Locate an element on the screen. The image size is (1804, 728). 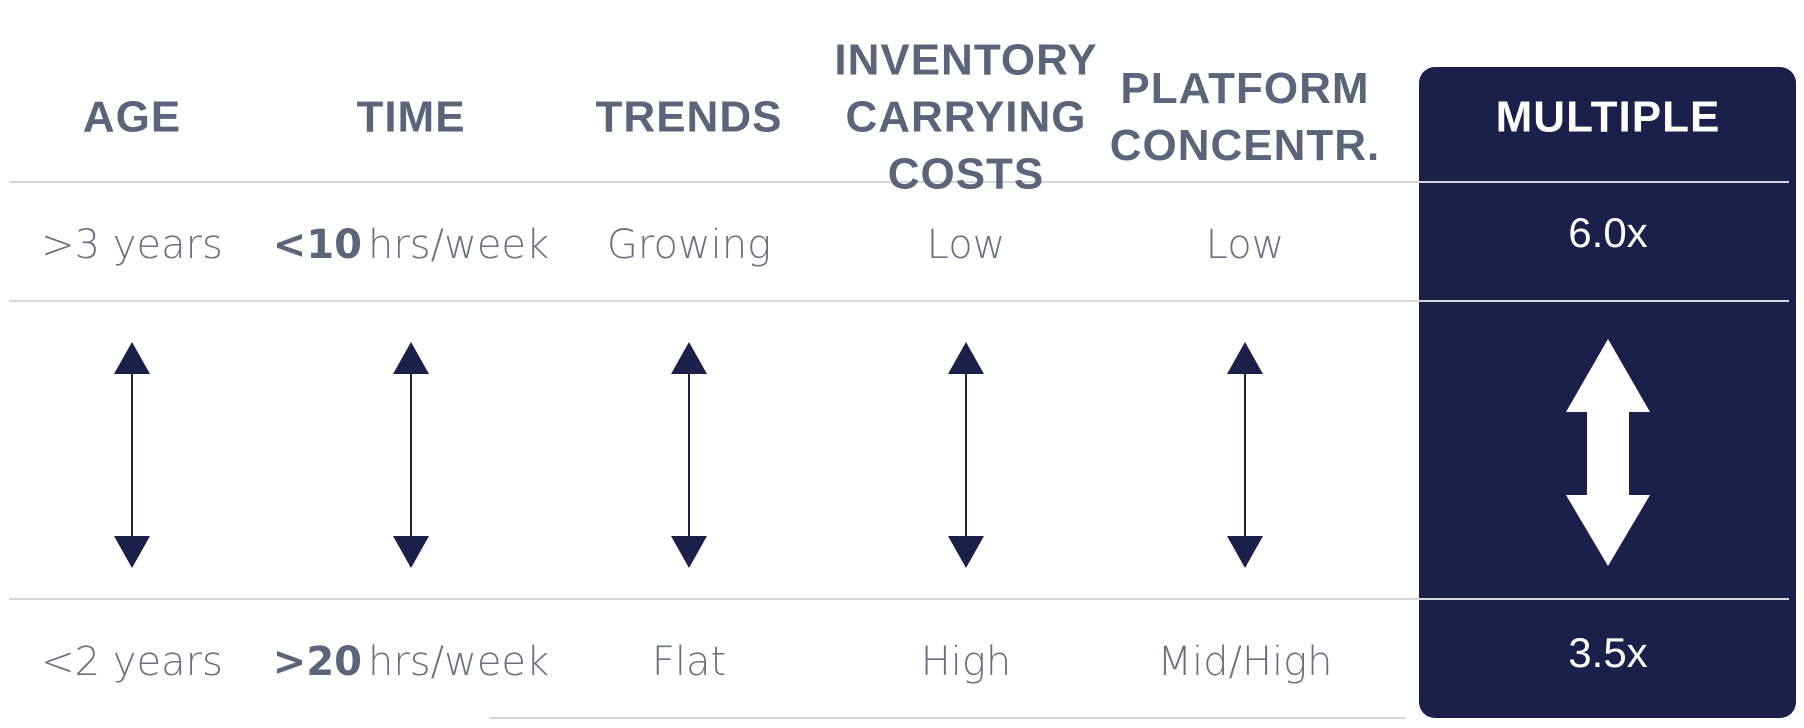
column-header: MULTIPLE is located at coordinates (1608, 117).